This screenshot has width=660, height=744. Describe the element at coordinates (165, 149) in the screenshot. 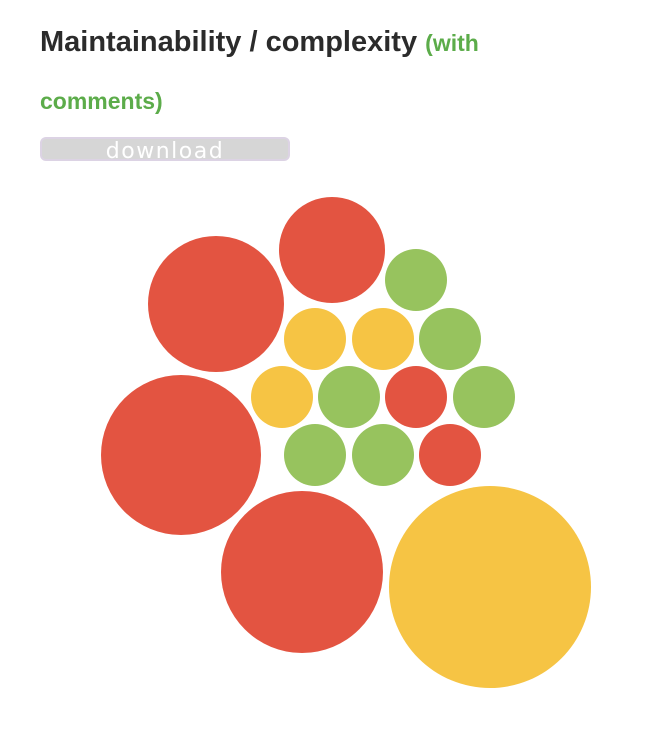

I see `download-button: download` at that location.